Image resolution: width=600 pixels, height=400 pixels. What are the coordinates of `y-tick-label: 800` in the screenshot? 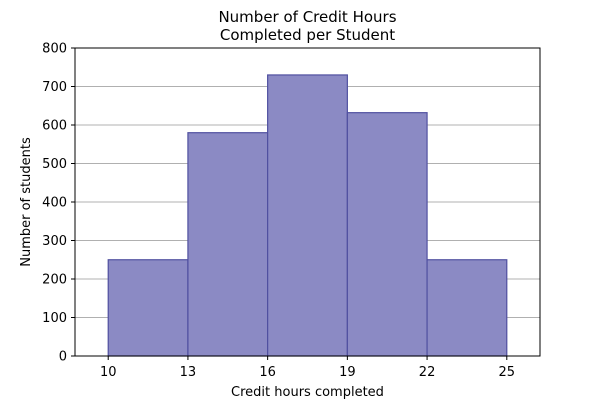 It's located at (54, 49).